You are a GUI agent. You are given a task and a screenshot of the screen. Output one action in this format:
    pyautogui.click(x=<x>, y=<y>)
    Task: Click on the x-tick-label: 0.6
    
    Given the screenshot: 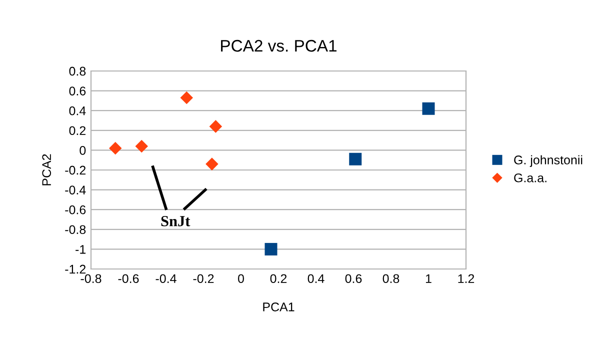 What is the action you would take?
    pyautogui.click(x=353, y=279)
    